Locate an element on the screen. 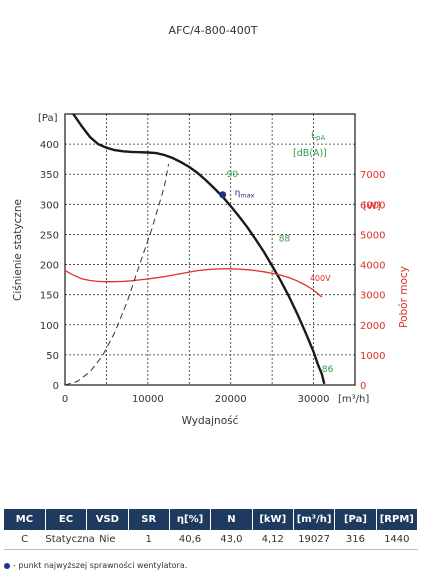 This screenshot has width=425, height=580. spec-table-header-cell: [m³/h] is located at coordinates (314, 519).